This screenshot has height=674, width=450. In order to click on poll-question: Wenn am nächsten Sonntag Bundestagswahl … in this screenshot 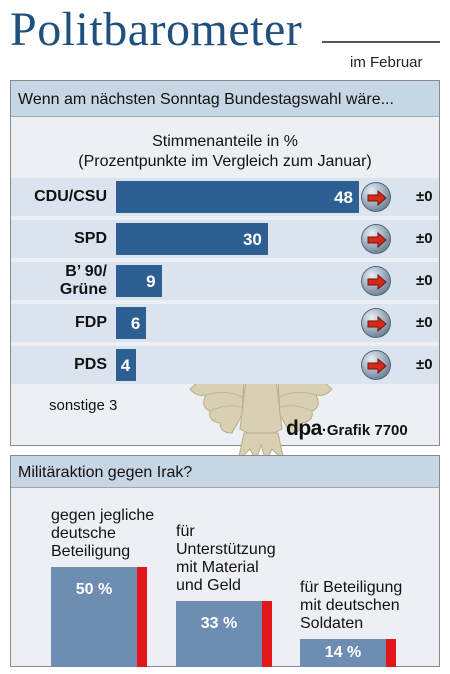, I will do `click(206, 99)`.